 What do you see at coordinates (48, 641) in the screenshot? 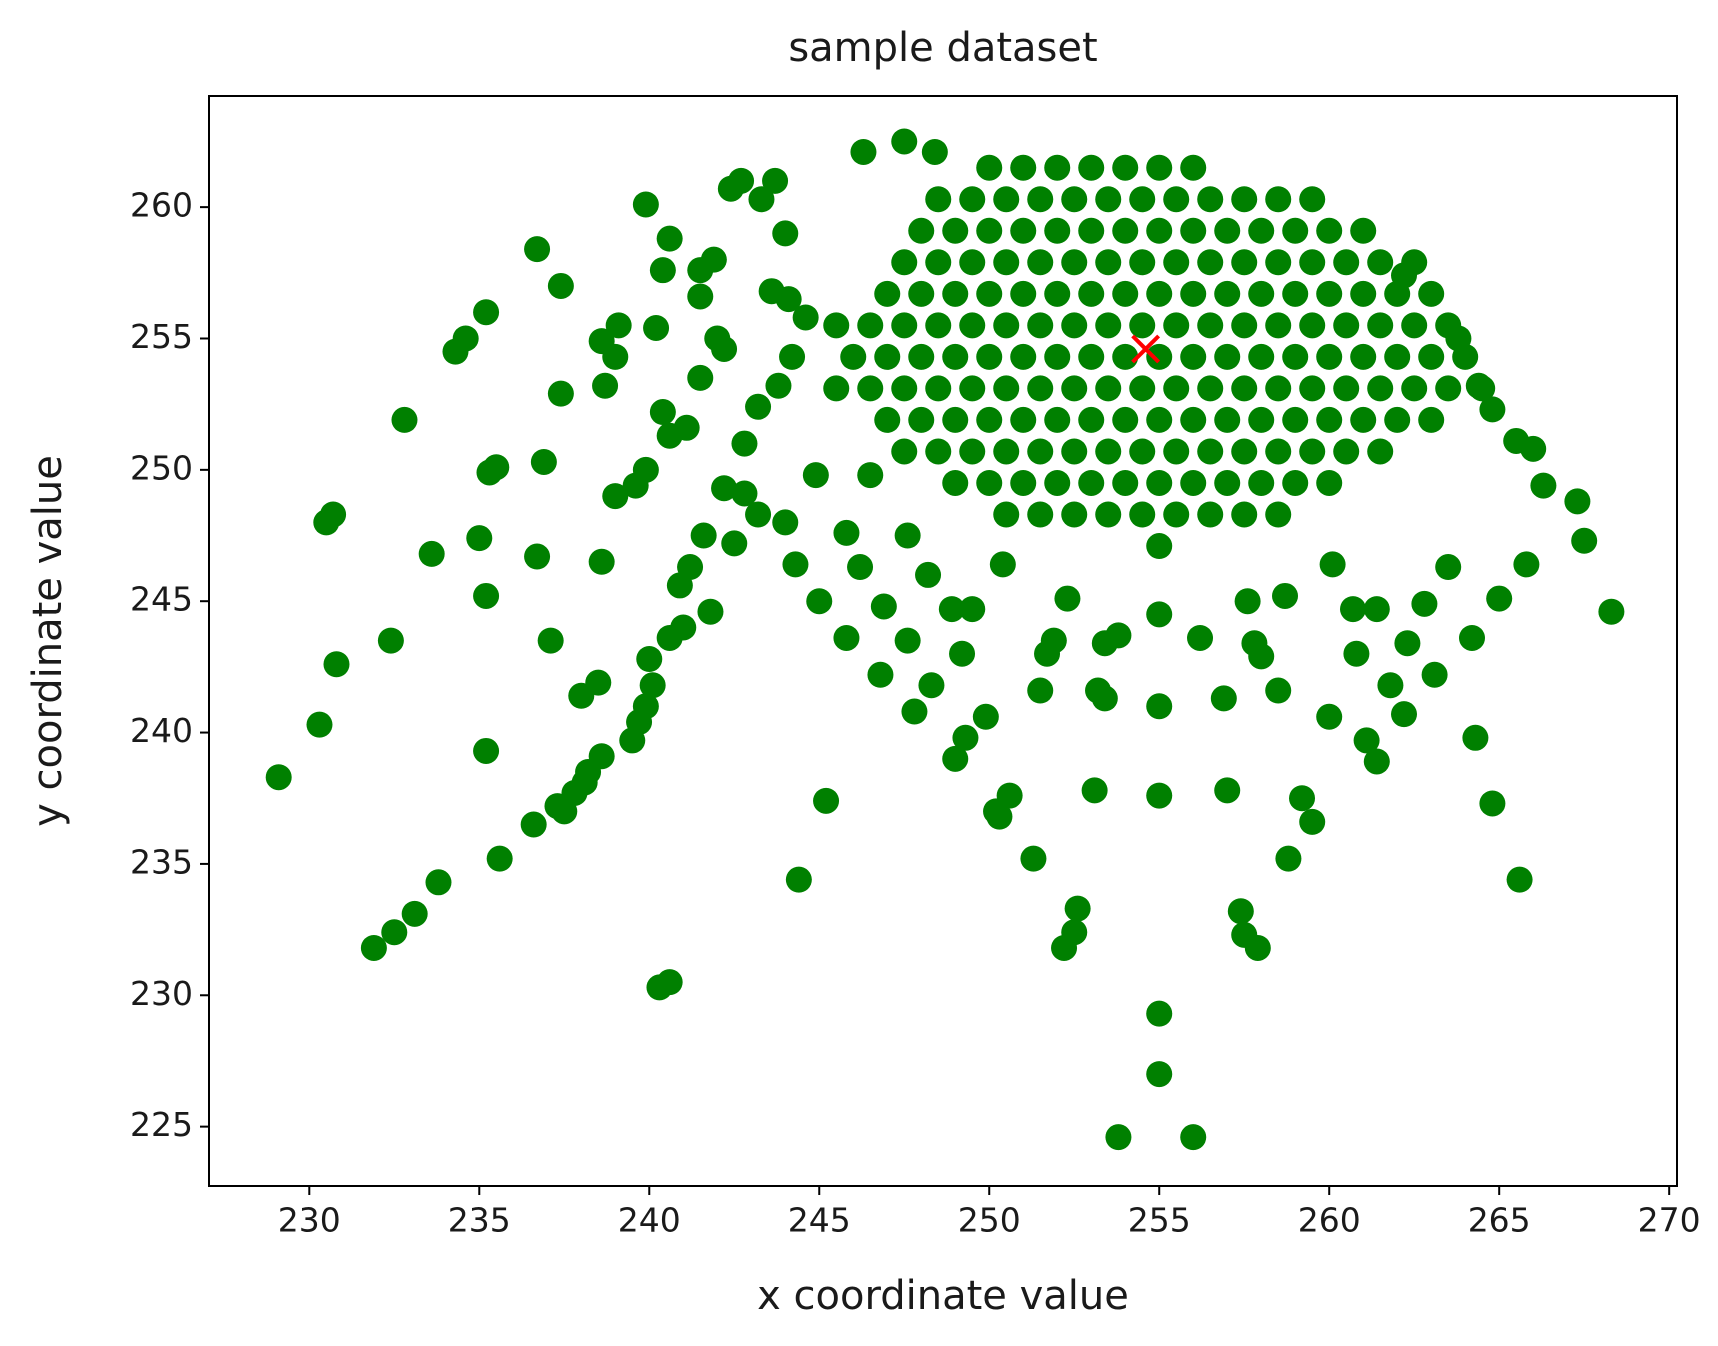
I see `y-axis-label: y coordinate value` at bounding box center [48, 641].